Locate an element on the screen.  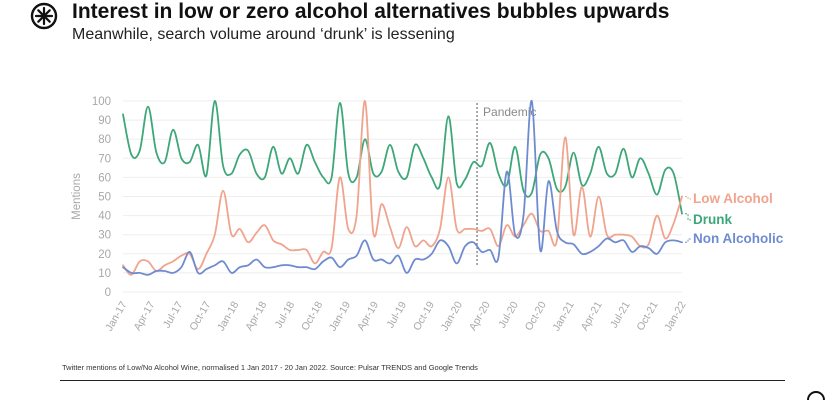
x-tick-label: Jan-21 is located at coordinates (563, 316).